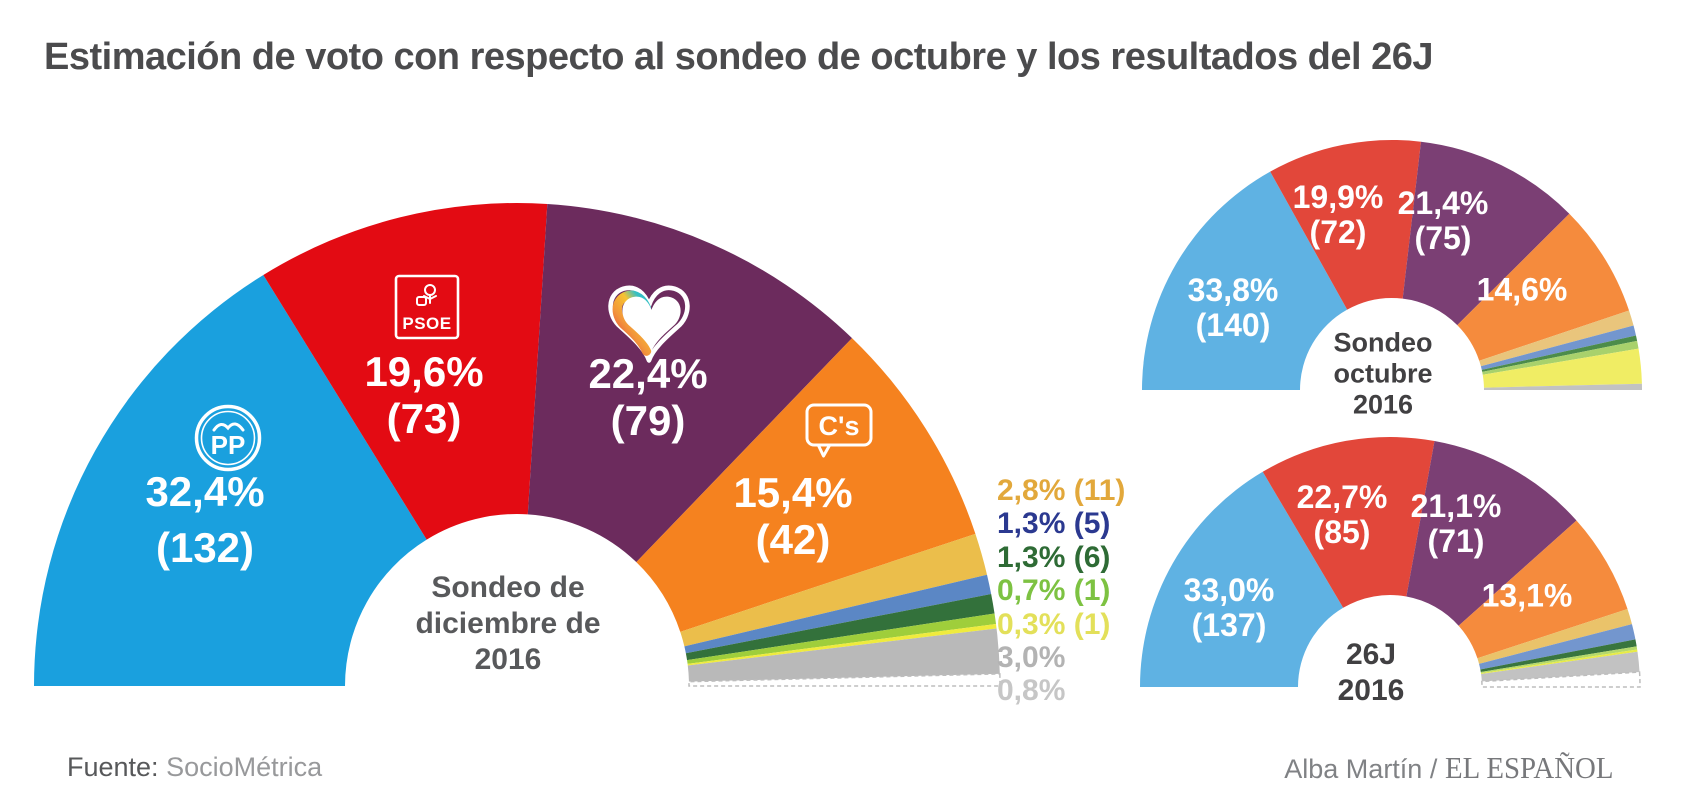  What do you see at coordinates (1342, 532) in the screenshot?
I see `psoe-26j-seats: (85)` at bounding box center [1342, 532].